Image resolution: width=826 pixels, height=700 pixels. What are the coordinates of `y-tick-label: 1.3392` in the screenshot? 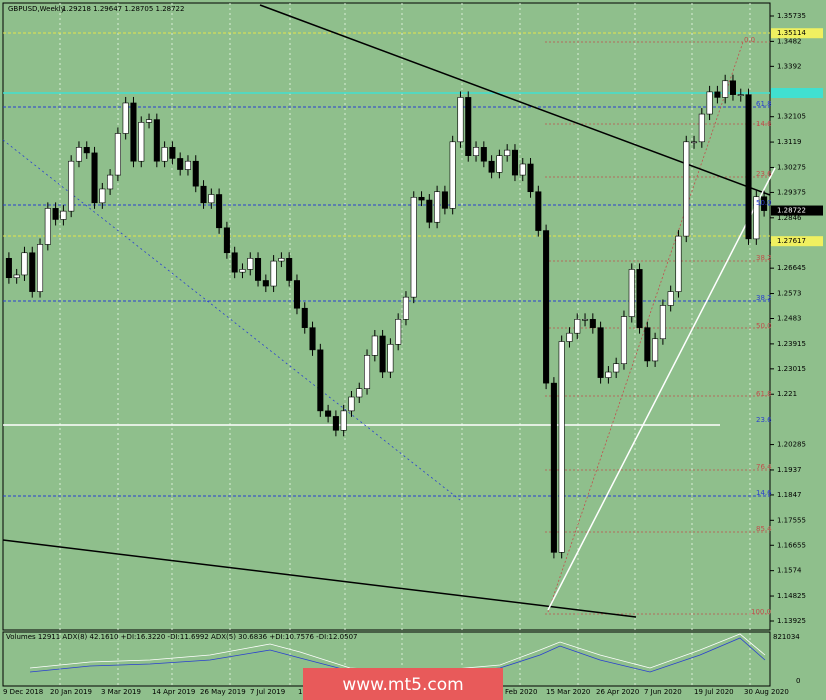 It's located at (789, 66).